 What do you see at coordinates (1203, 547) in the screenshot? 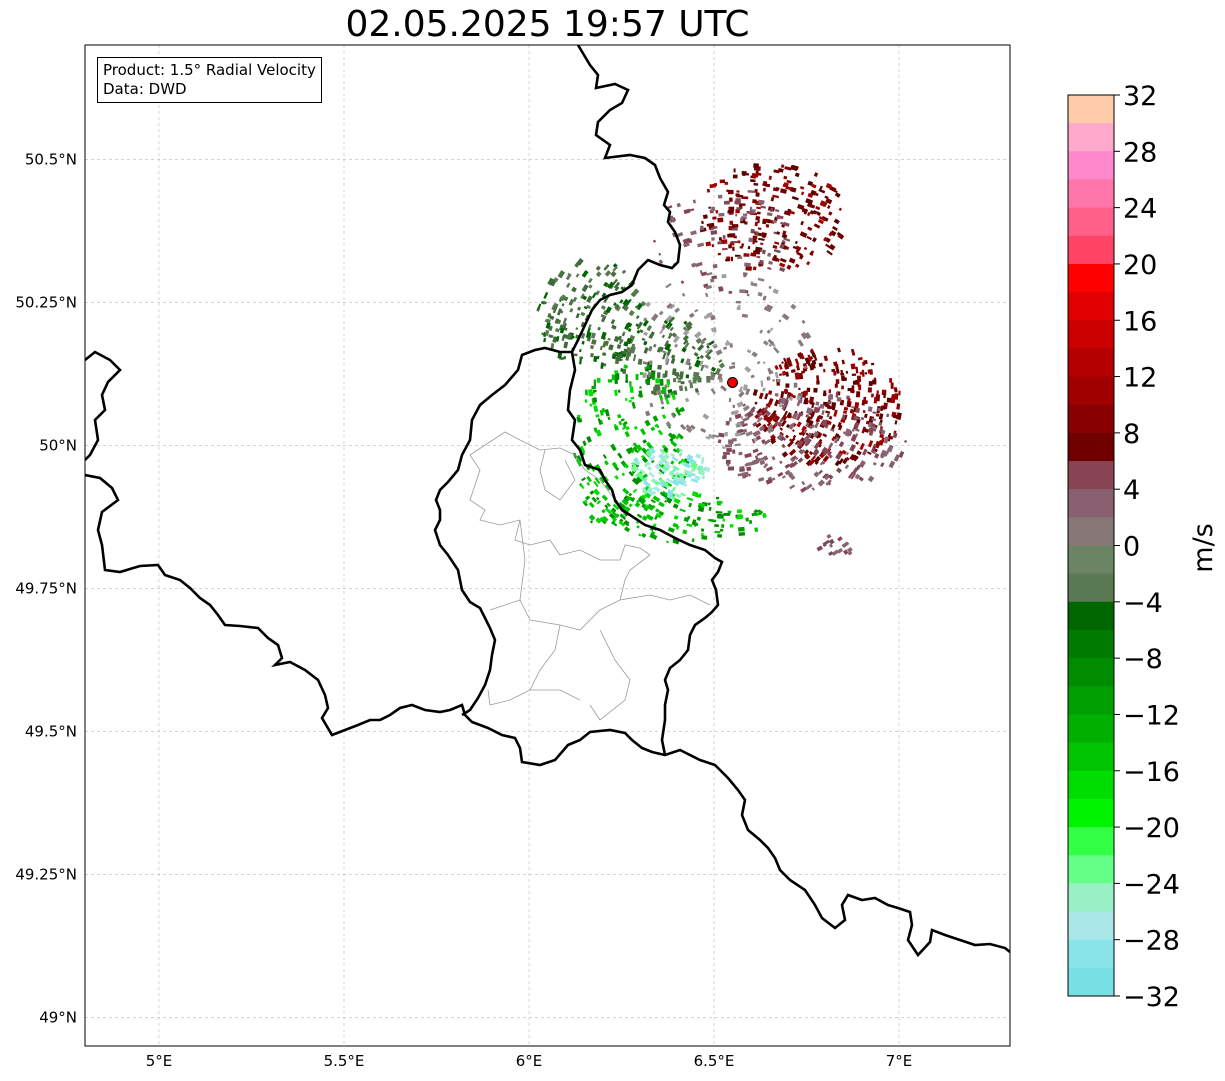
I see `colorbar-unit-label: m/s` at bounding box center [1203, 547].